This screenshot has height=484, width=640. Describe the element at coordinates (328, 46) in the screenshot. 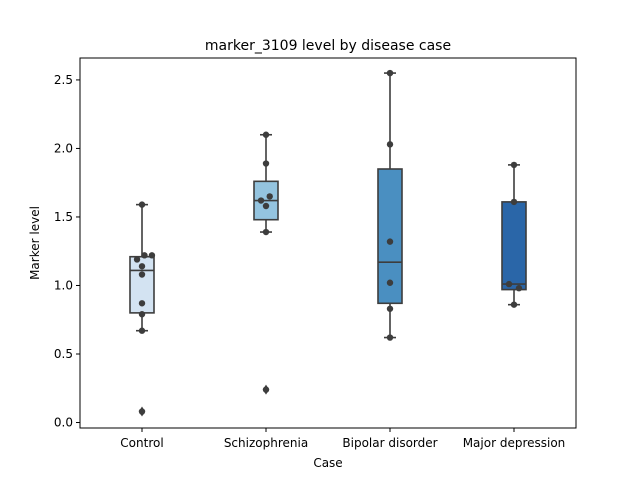

I see `chart-title: marker_3109 level by disease case` at that location.